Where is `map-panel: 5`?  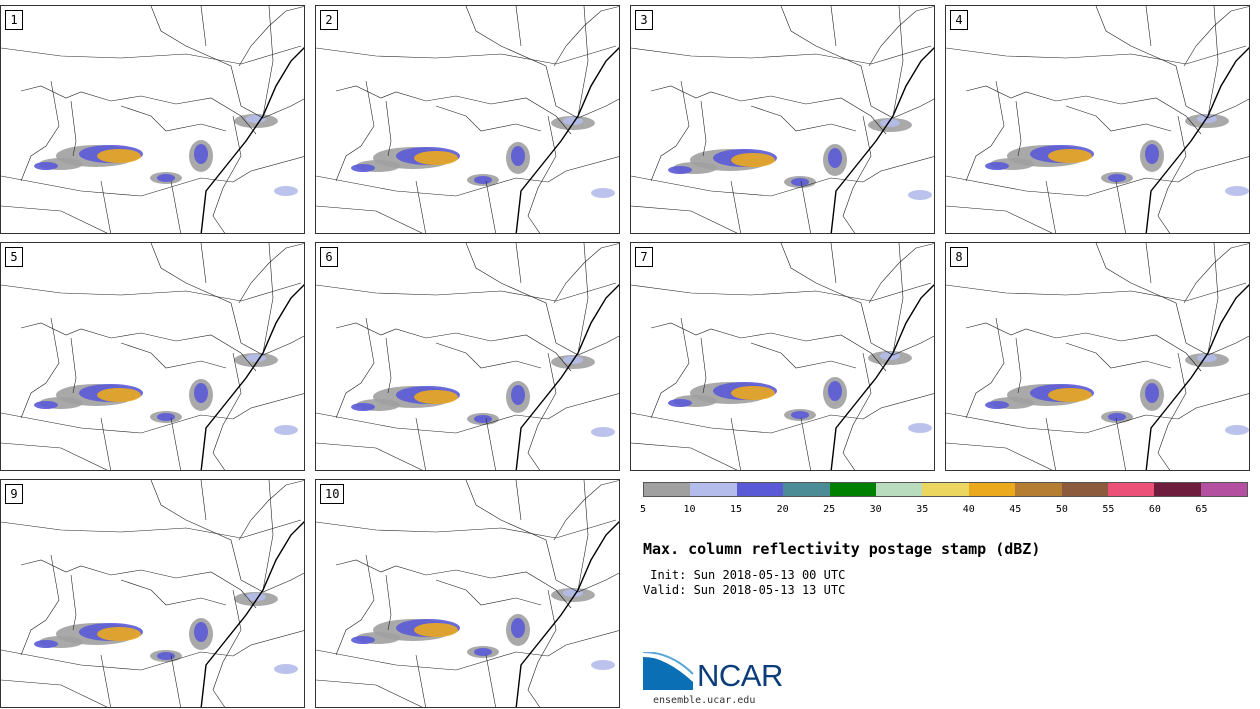
map-panel: 5 is located at coordinates (152, 356).